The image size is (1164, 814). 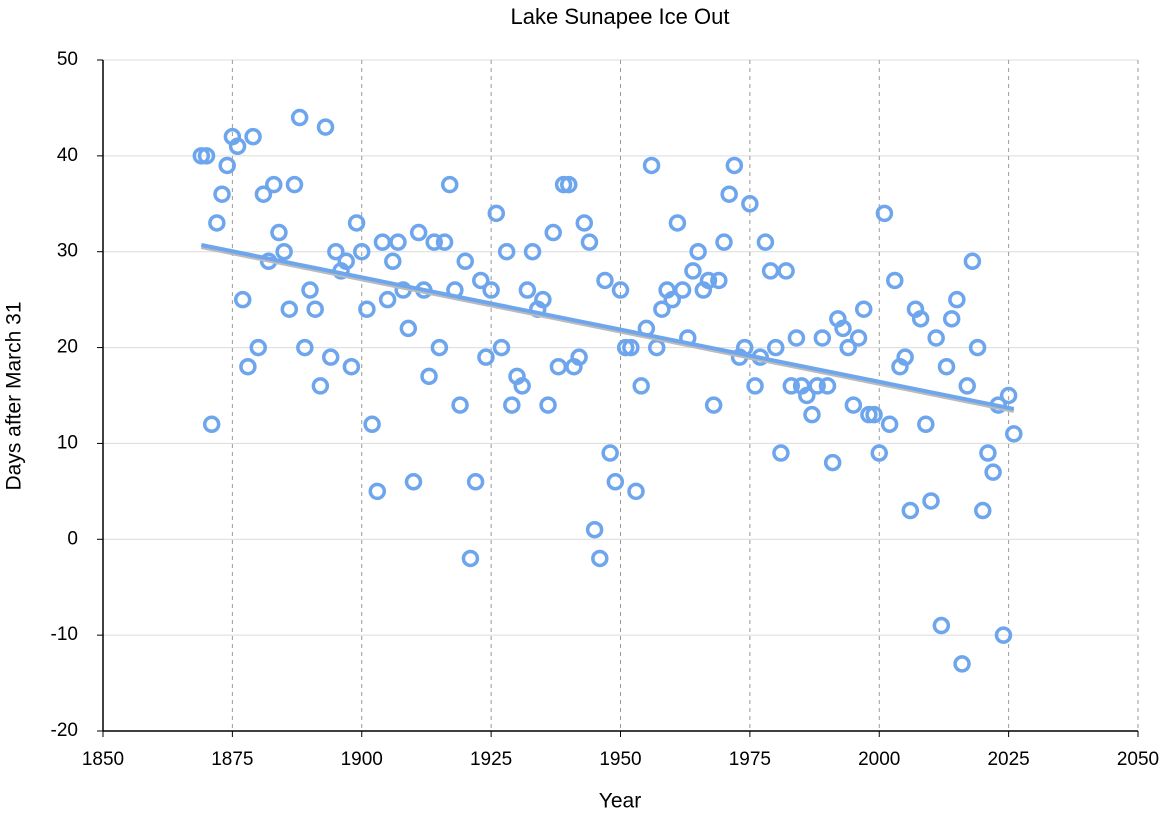 What do you see at coordinates (620, 16) in the screenshot?
I see `chart-title: Lake Sunapee Ice Out` at bounding box center [620, 16].